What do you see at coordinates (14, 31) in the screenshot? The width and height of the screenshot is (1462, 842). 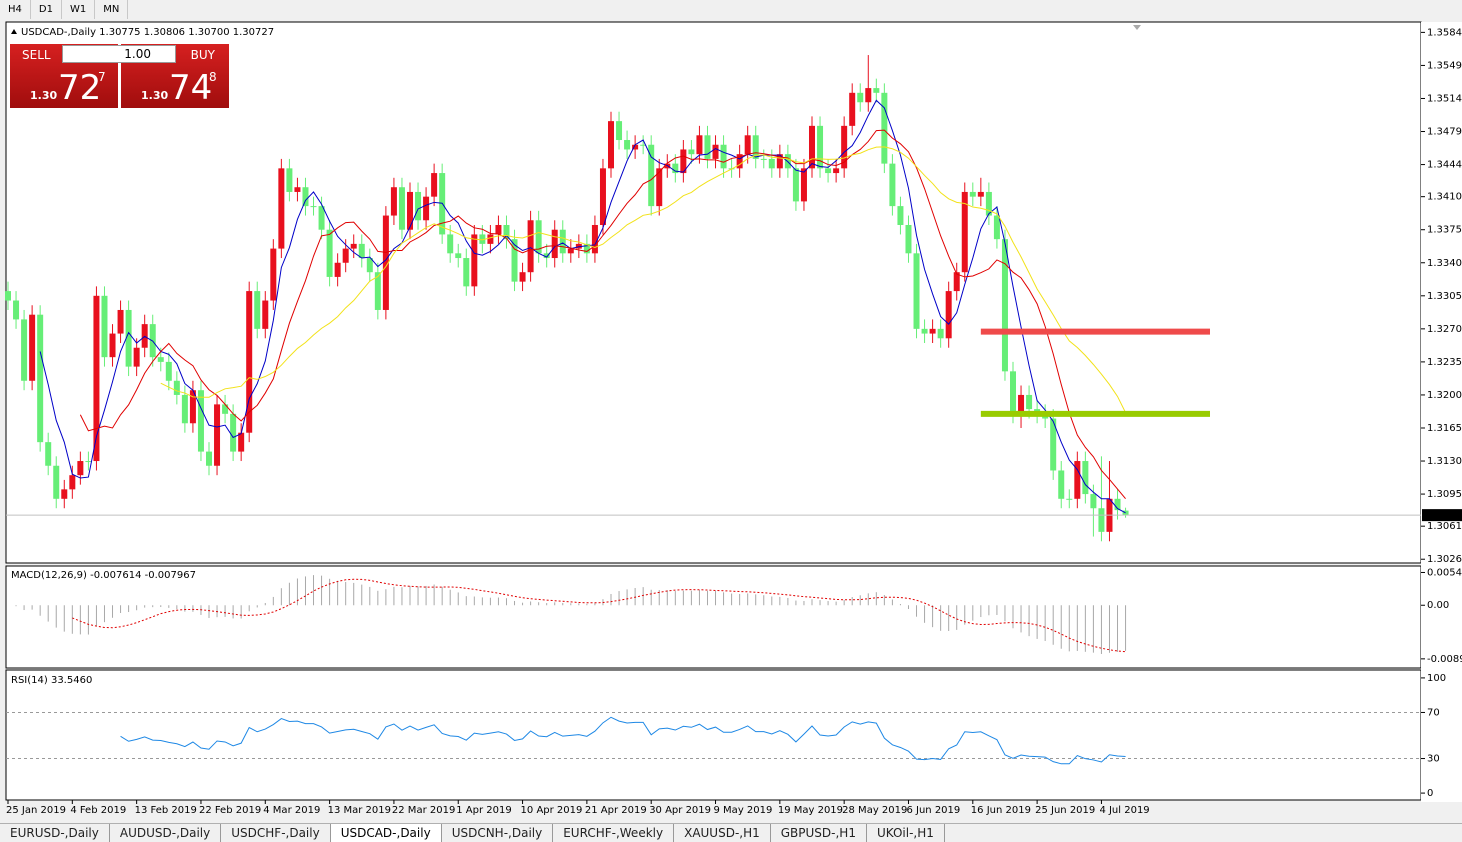 I see `header-icon` at bounding box center [14, 31].